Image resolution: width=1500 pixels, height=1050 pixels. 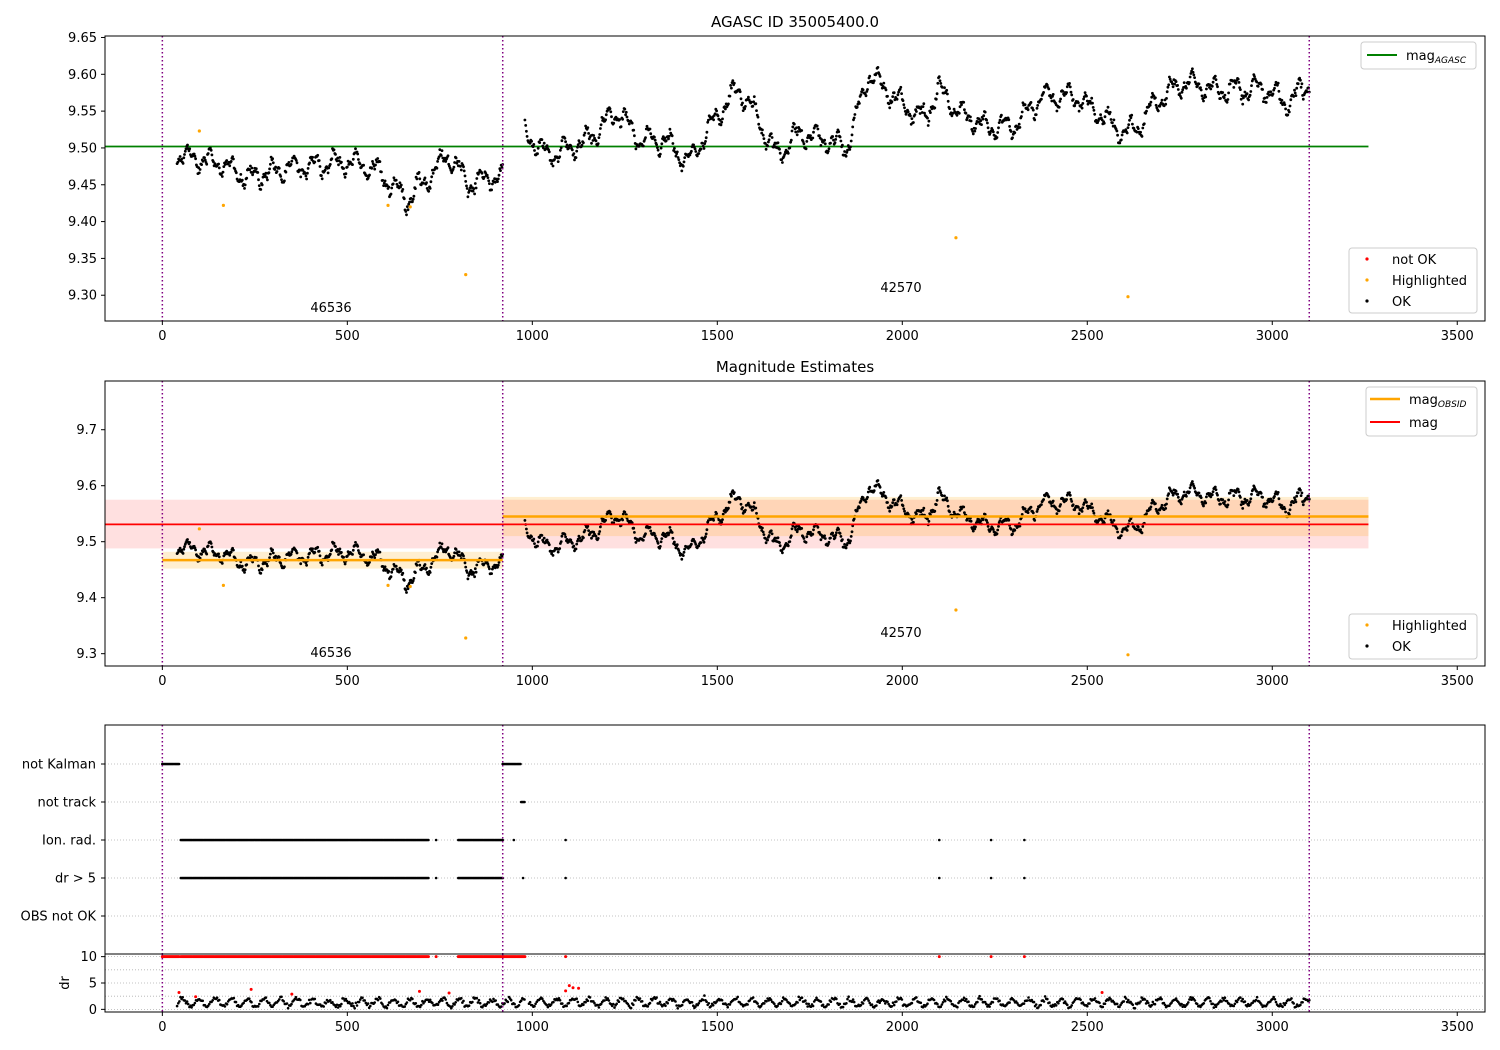 What do you see at coordinates (330, 308) in the screenshot?
I see `panel1-obsid-label-1: 46536` at bounding box center [330, 308].